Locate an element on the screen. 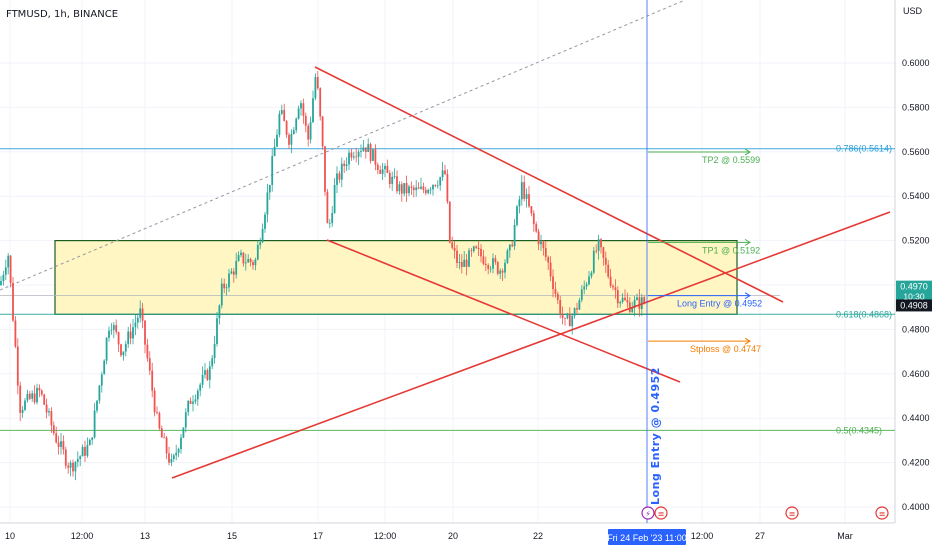  time-tick-label: 13 is located at coordinates (145, 536).